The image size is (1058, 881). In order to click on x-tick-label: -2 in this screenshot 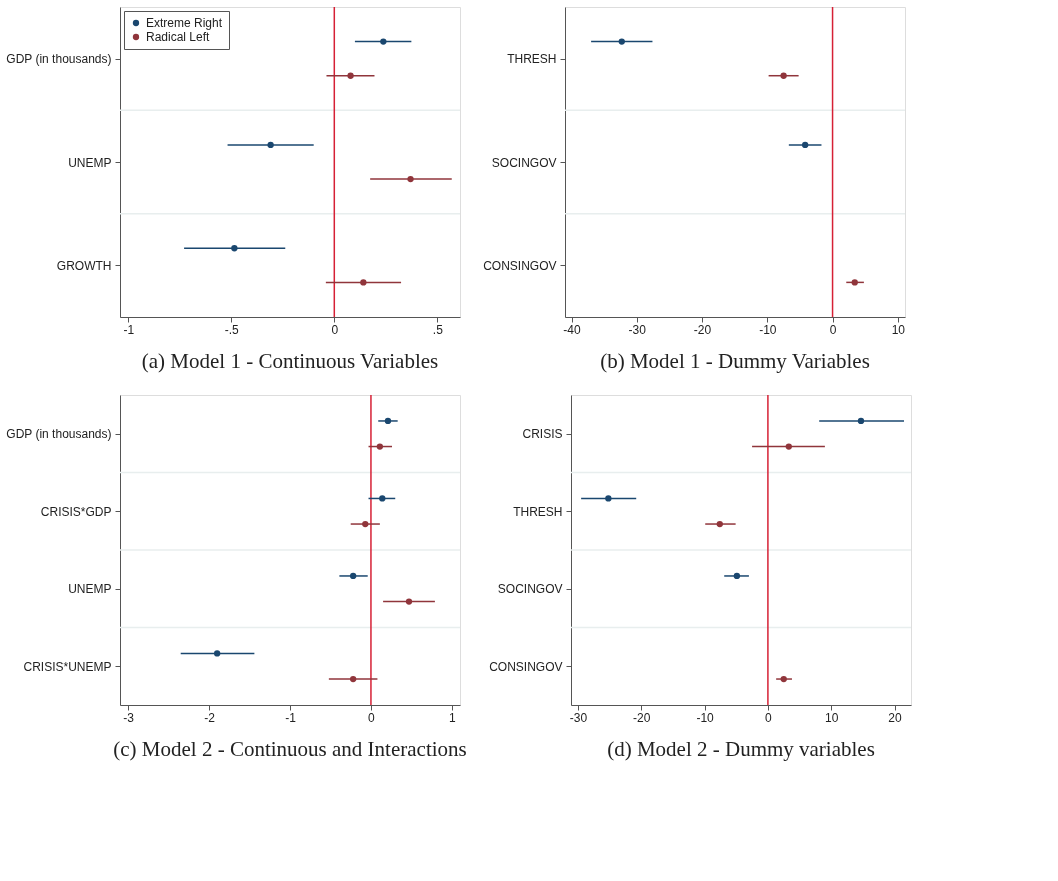, I will do `click(210, 717)`.